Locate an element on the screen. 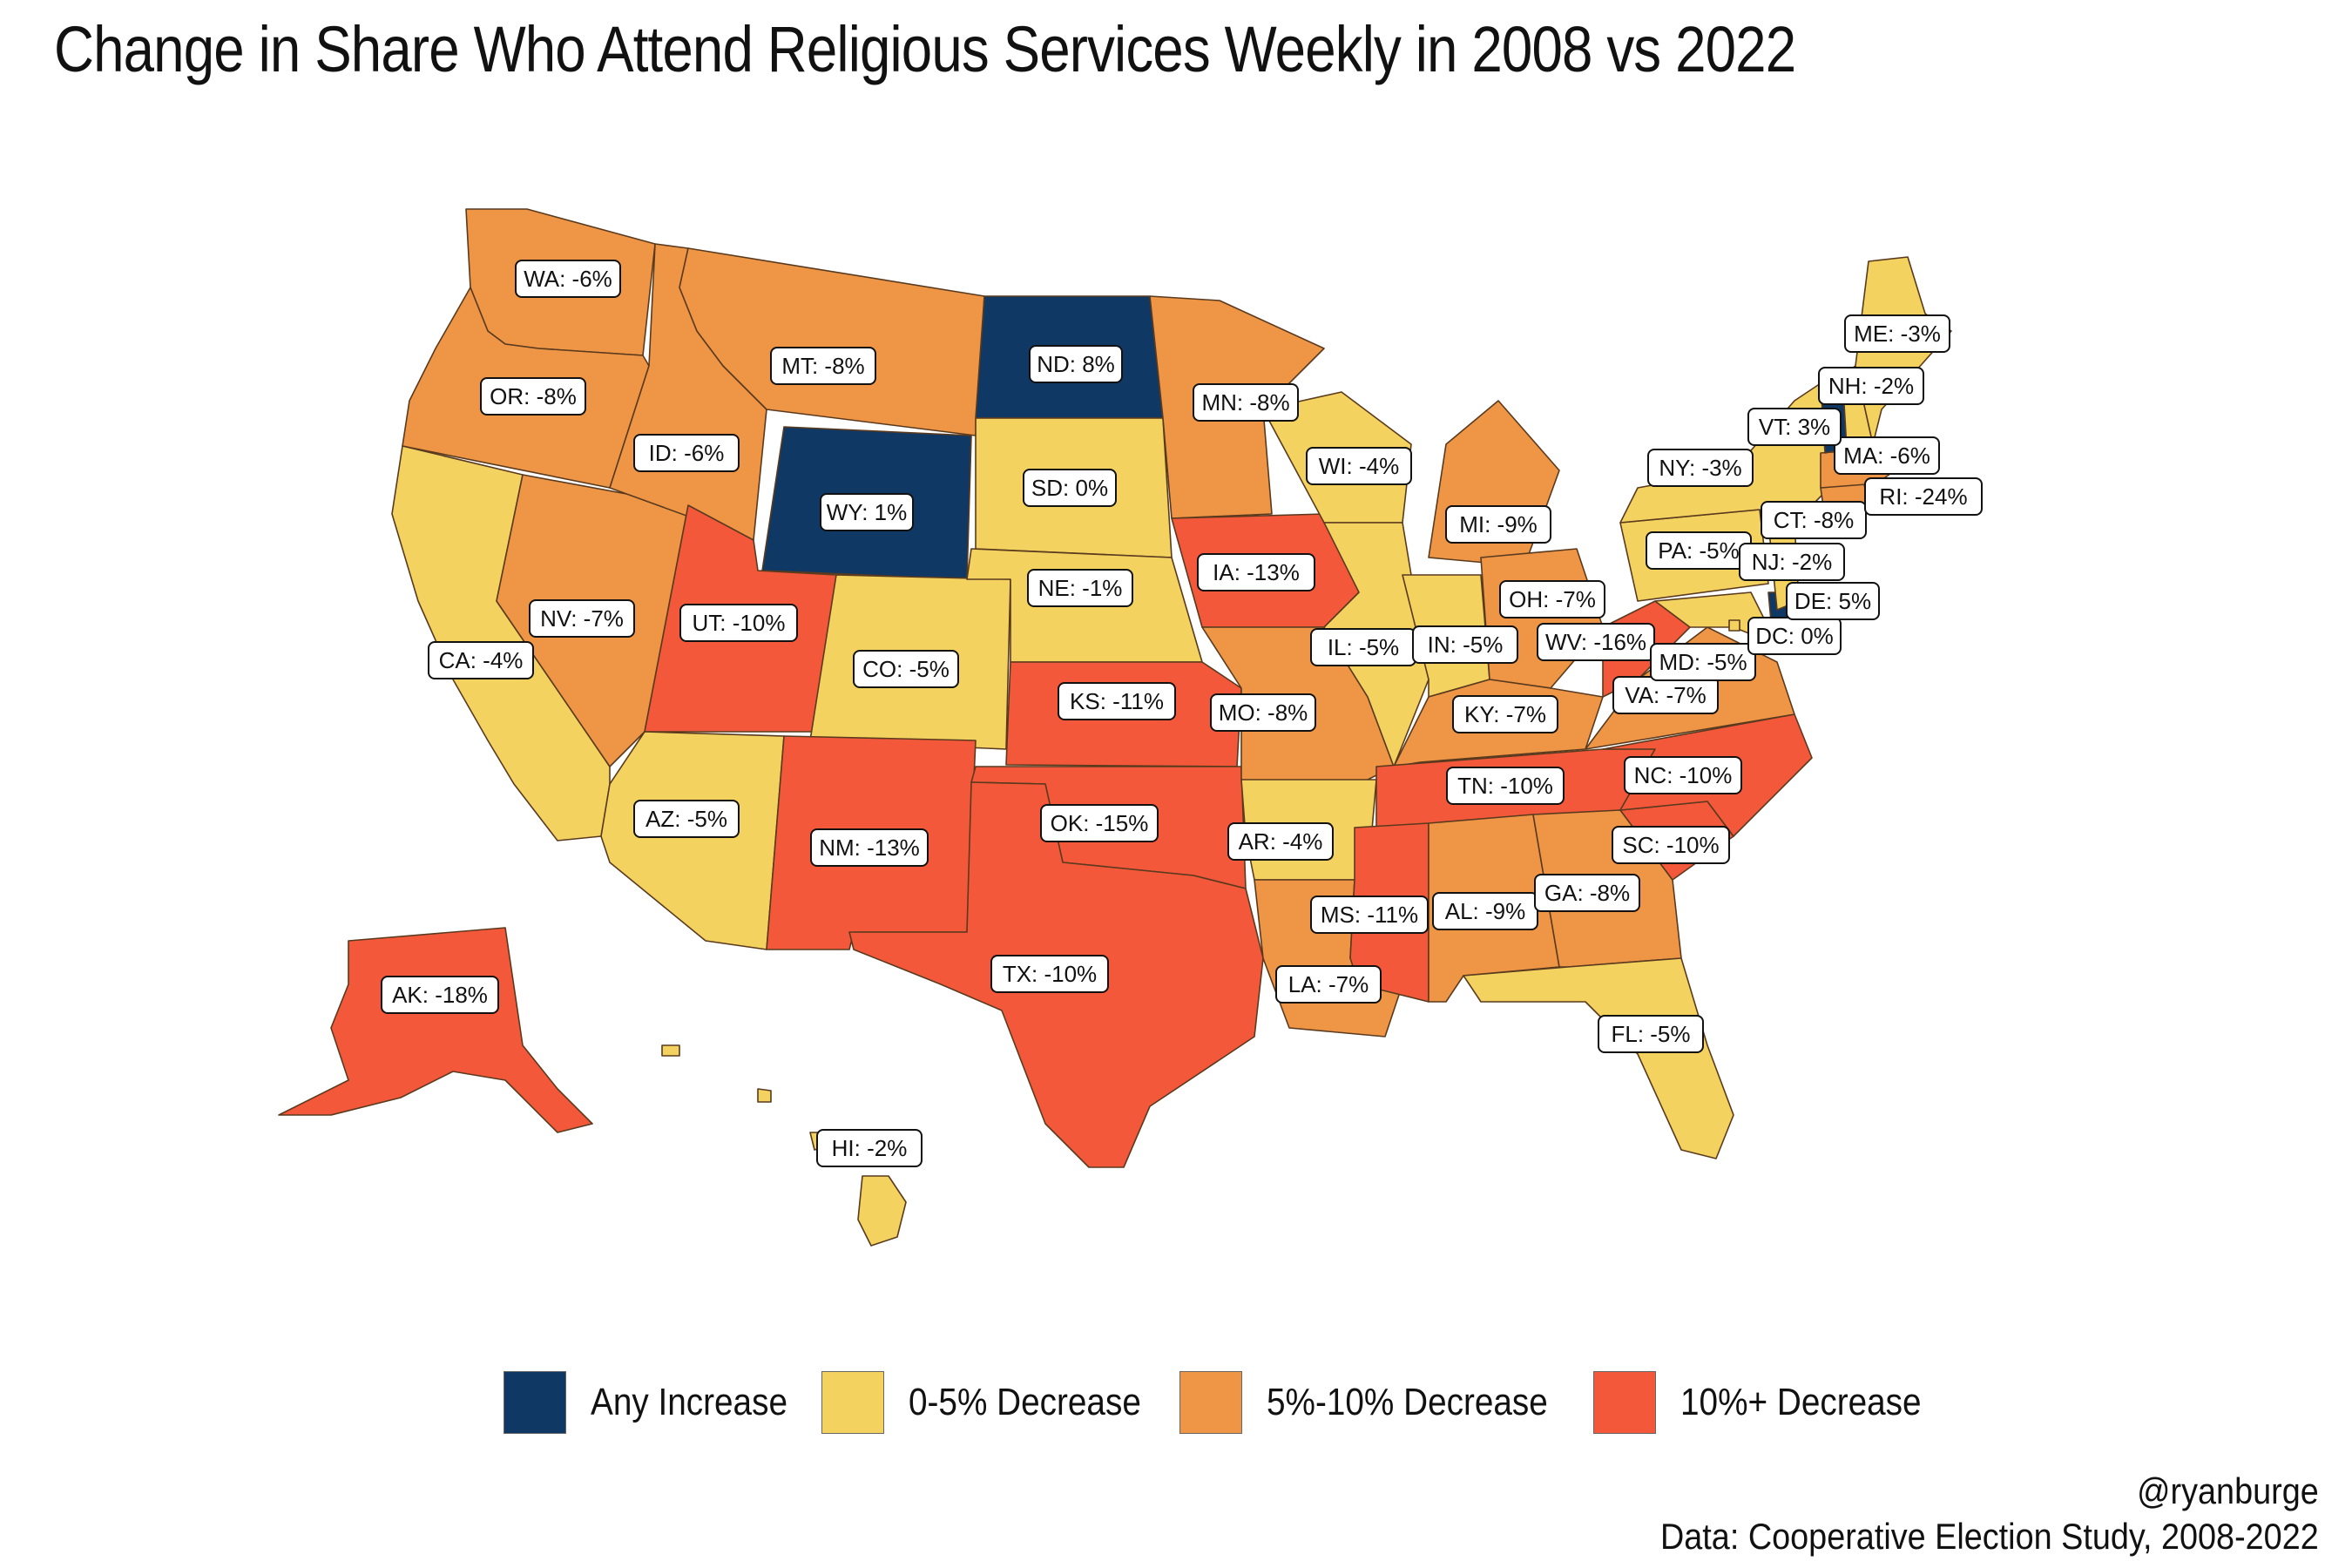 Image resolution: width=2352 pixels, height=1568 pixels. state-ak is located at coordinates (435, 1030).